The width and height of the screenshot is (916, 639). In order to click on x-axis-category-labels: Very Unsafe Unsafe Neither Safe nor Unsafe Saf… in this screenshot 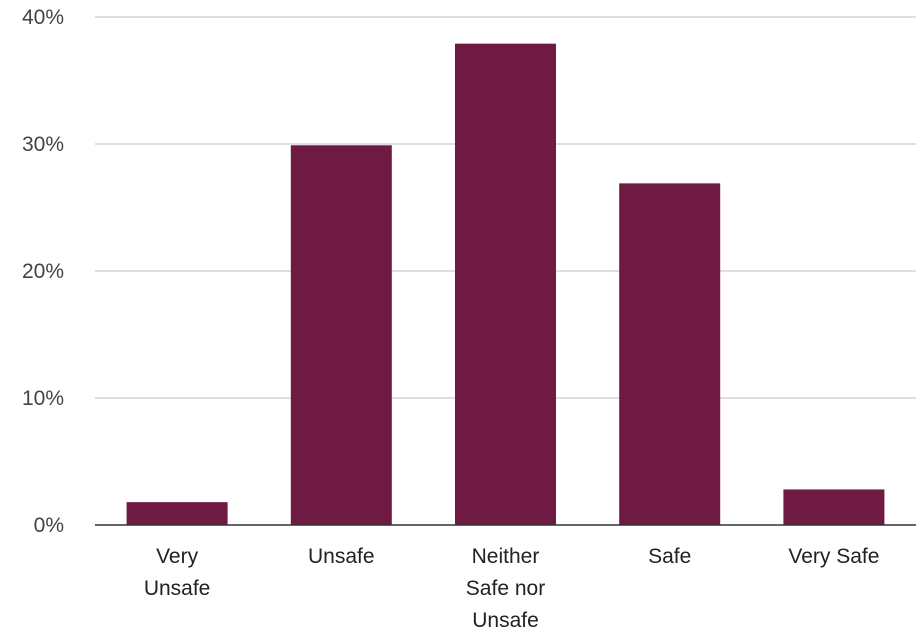, I will do `click(512, 588)`.